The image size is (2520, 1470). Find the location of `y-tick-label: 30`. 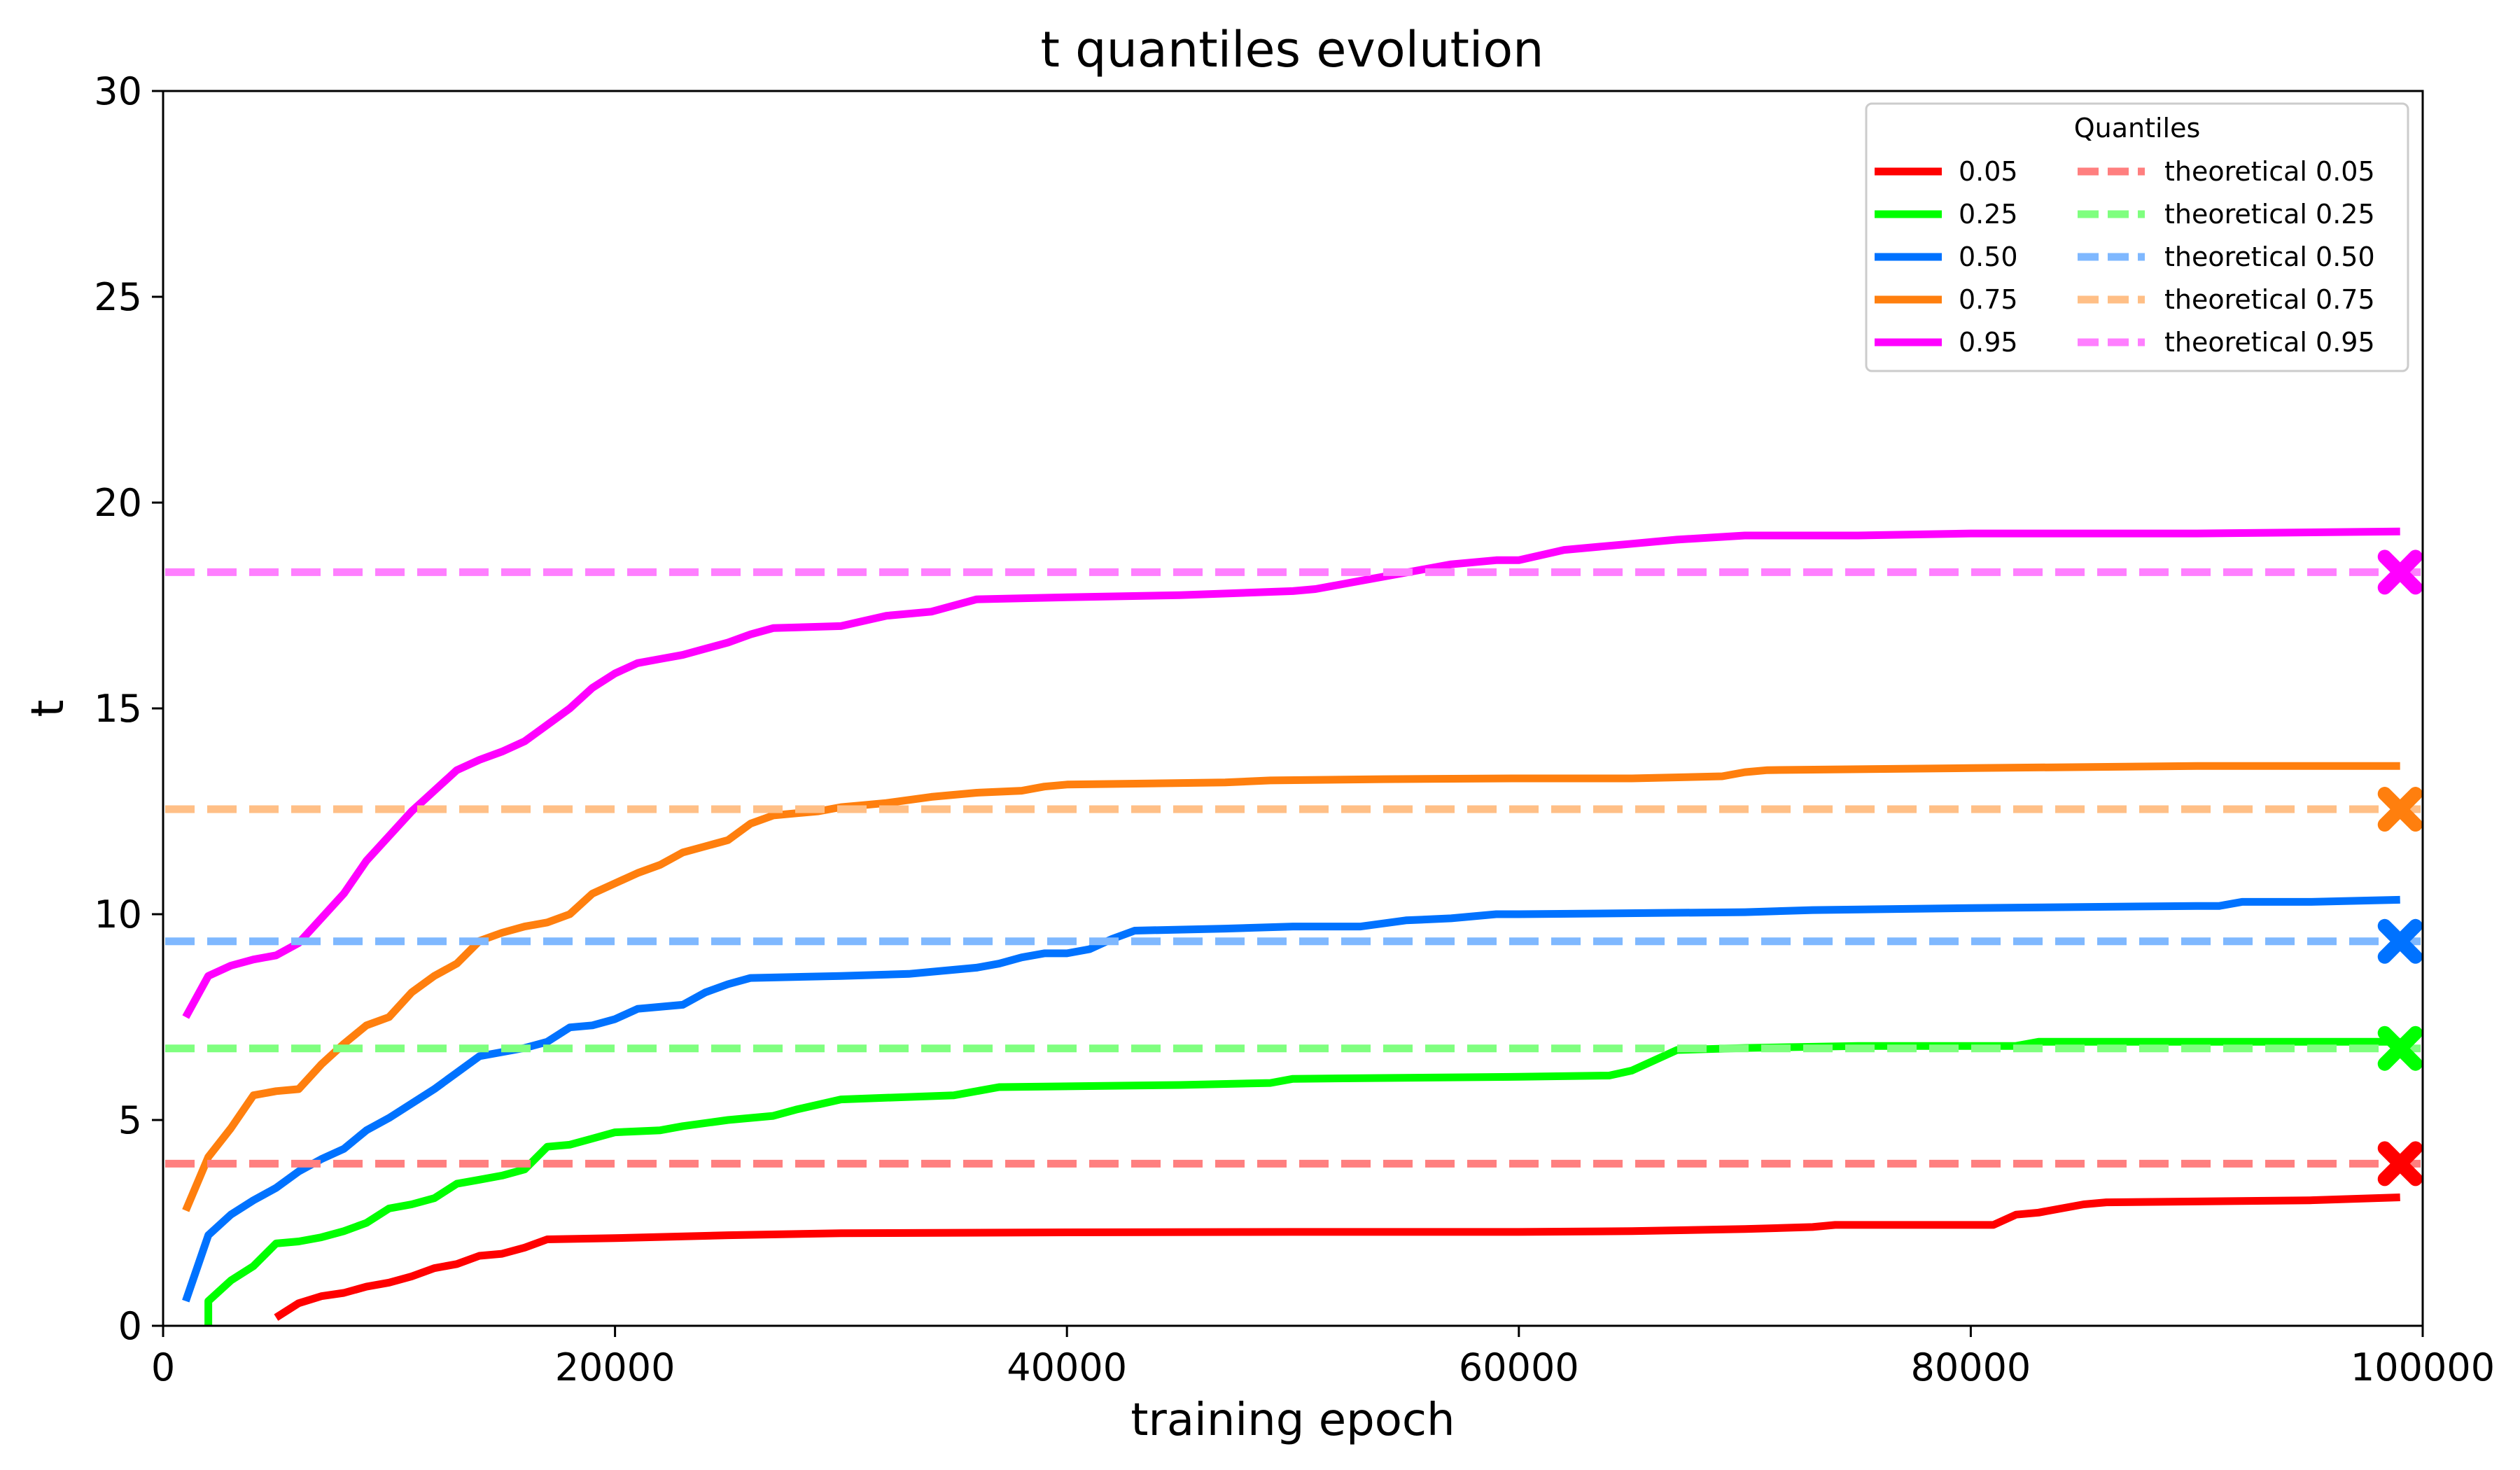

y-tick-label: 30 is located at coordinates (118, 91).